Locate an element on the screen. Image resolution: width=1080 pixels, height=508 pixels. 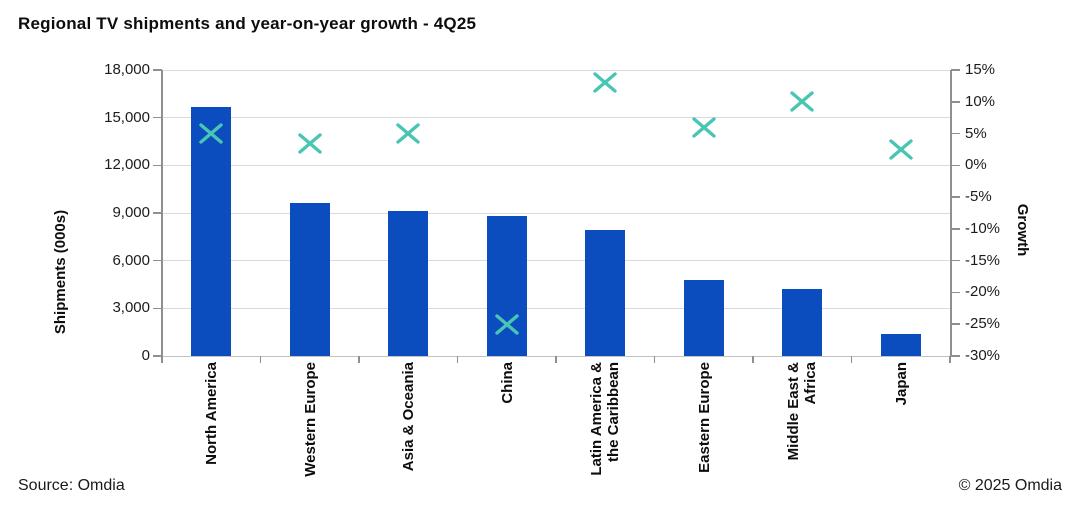
bar-middle-east-africa is located at coordinates (802, 322).